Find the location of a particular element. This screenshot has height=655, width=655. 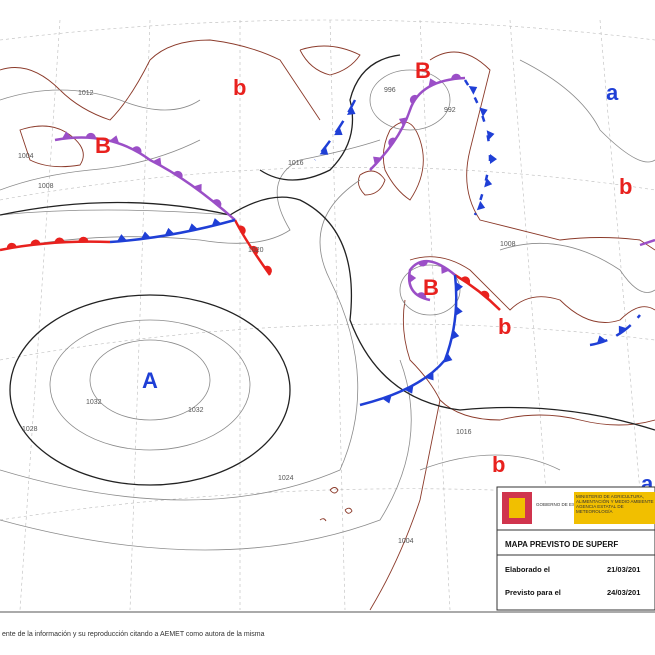

made-date: 21/03/201 is located at coordinates (623, 569).